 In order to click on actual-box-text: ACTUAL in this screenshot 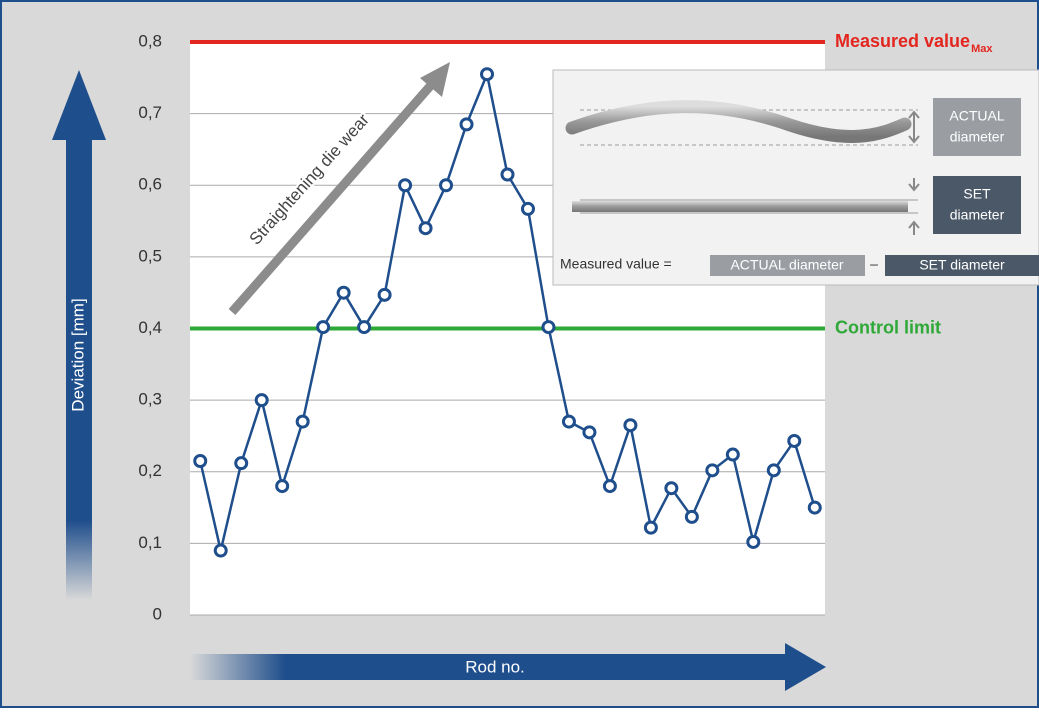, I will do `click(976, 116)`.